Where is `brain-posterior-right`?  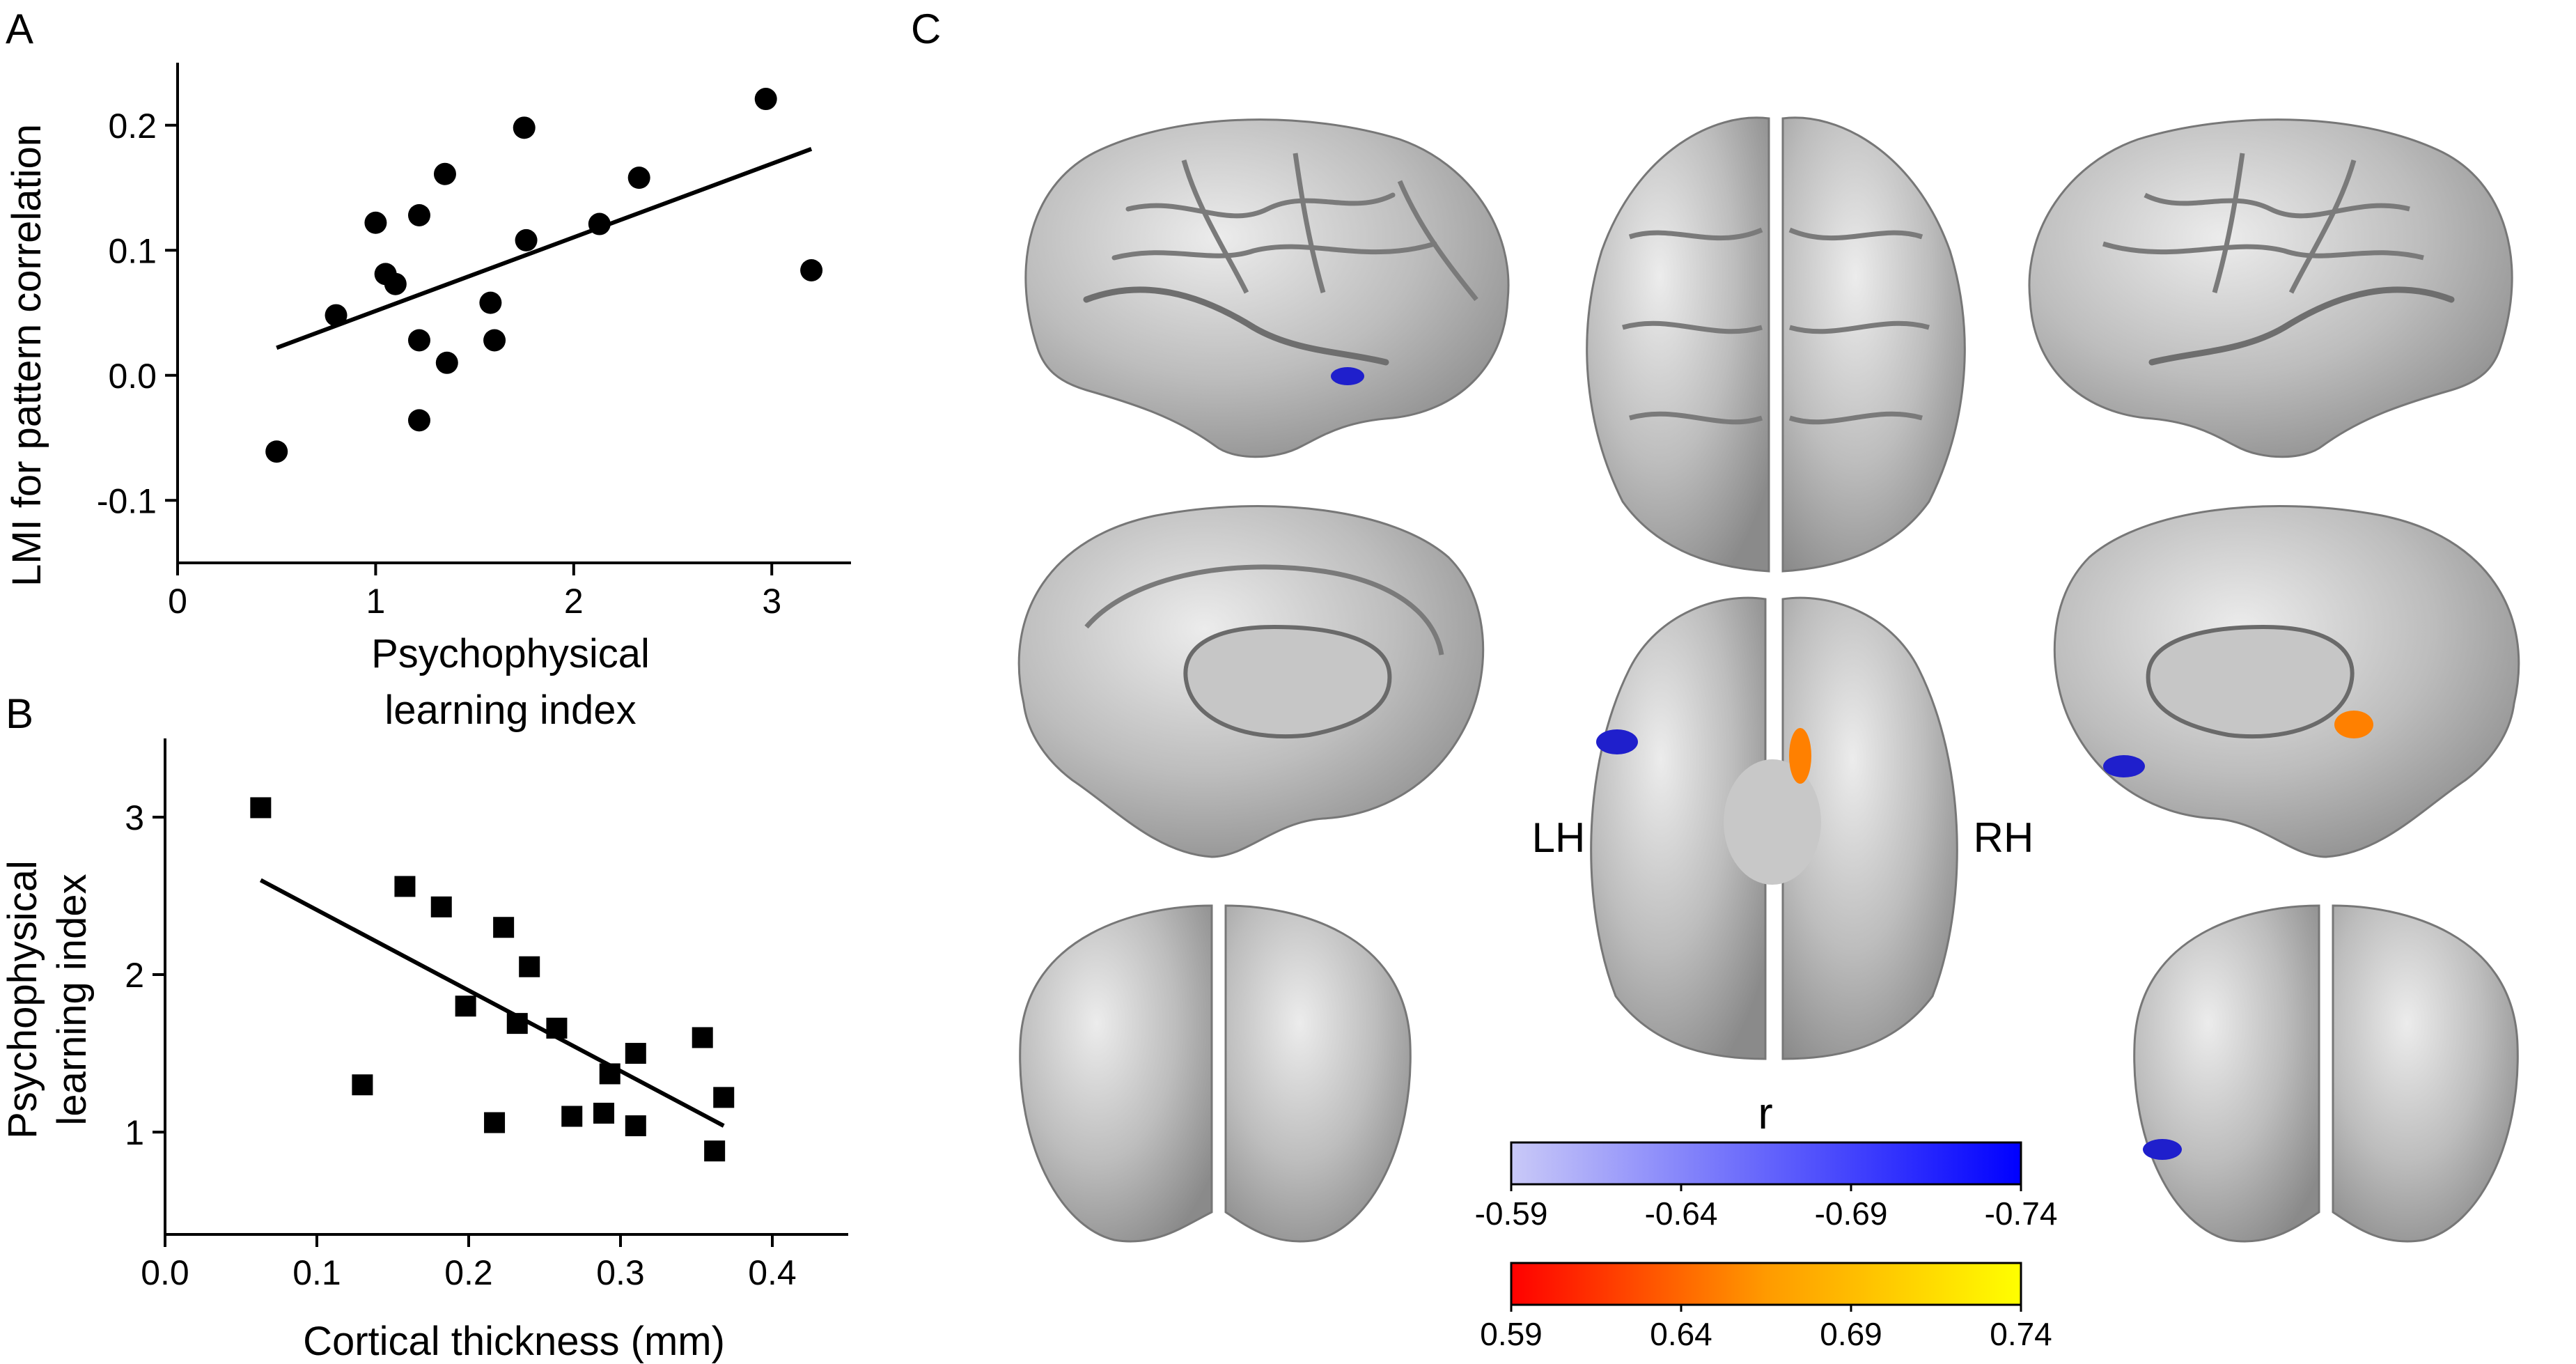
brain-posterior-right is located at coordinates (2326, 1073).